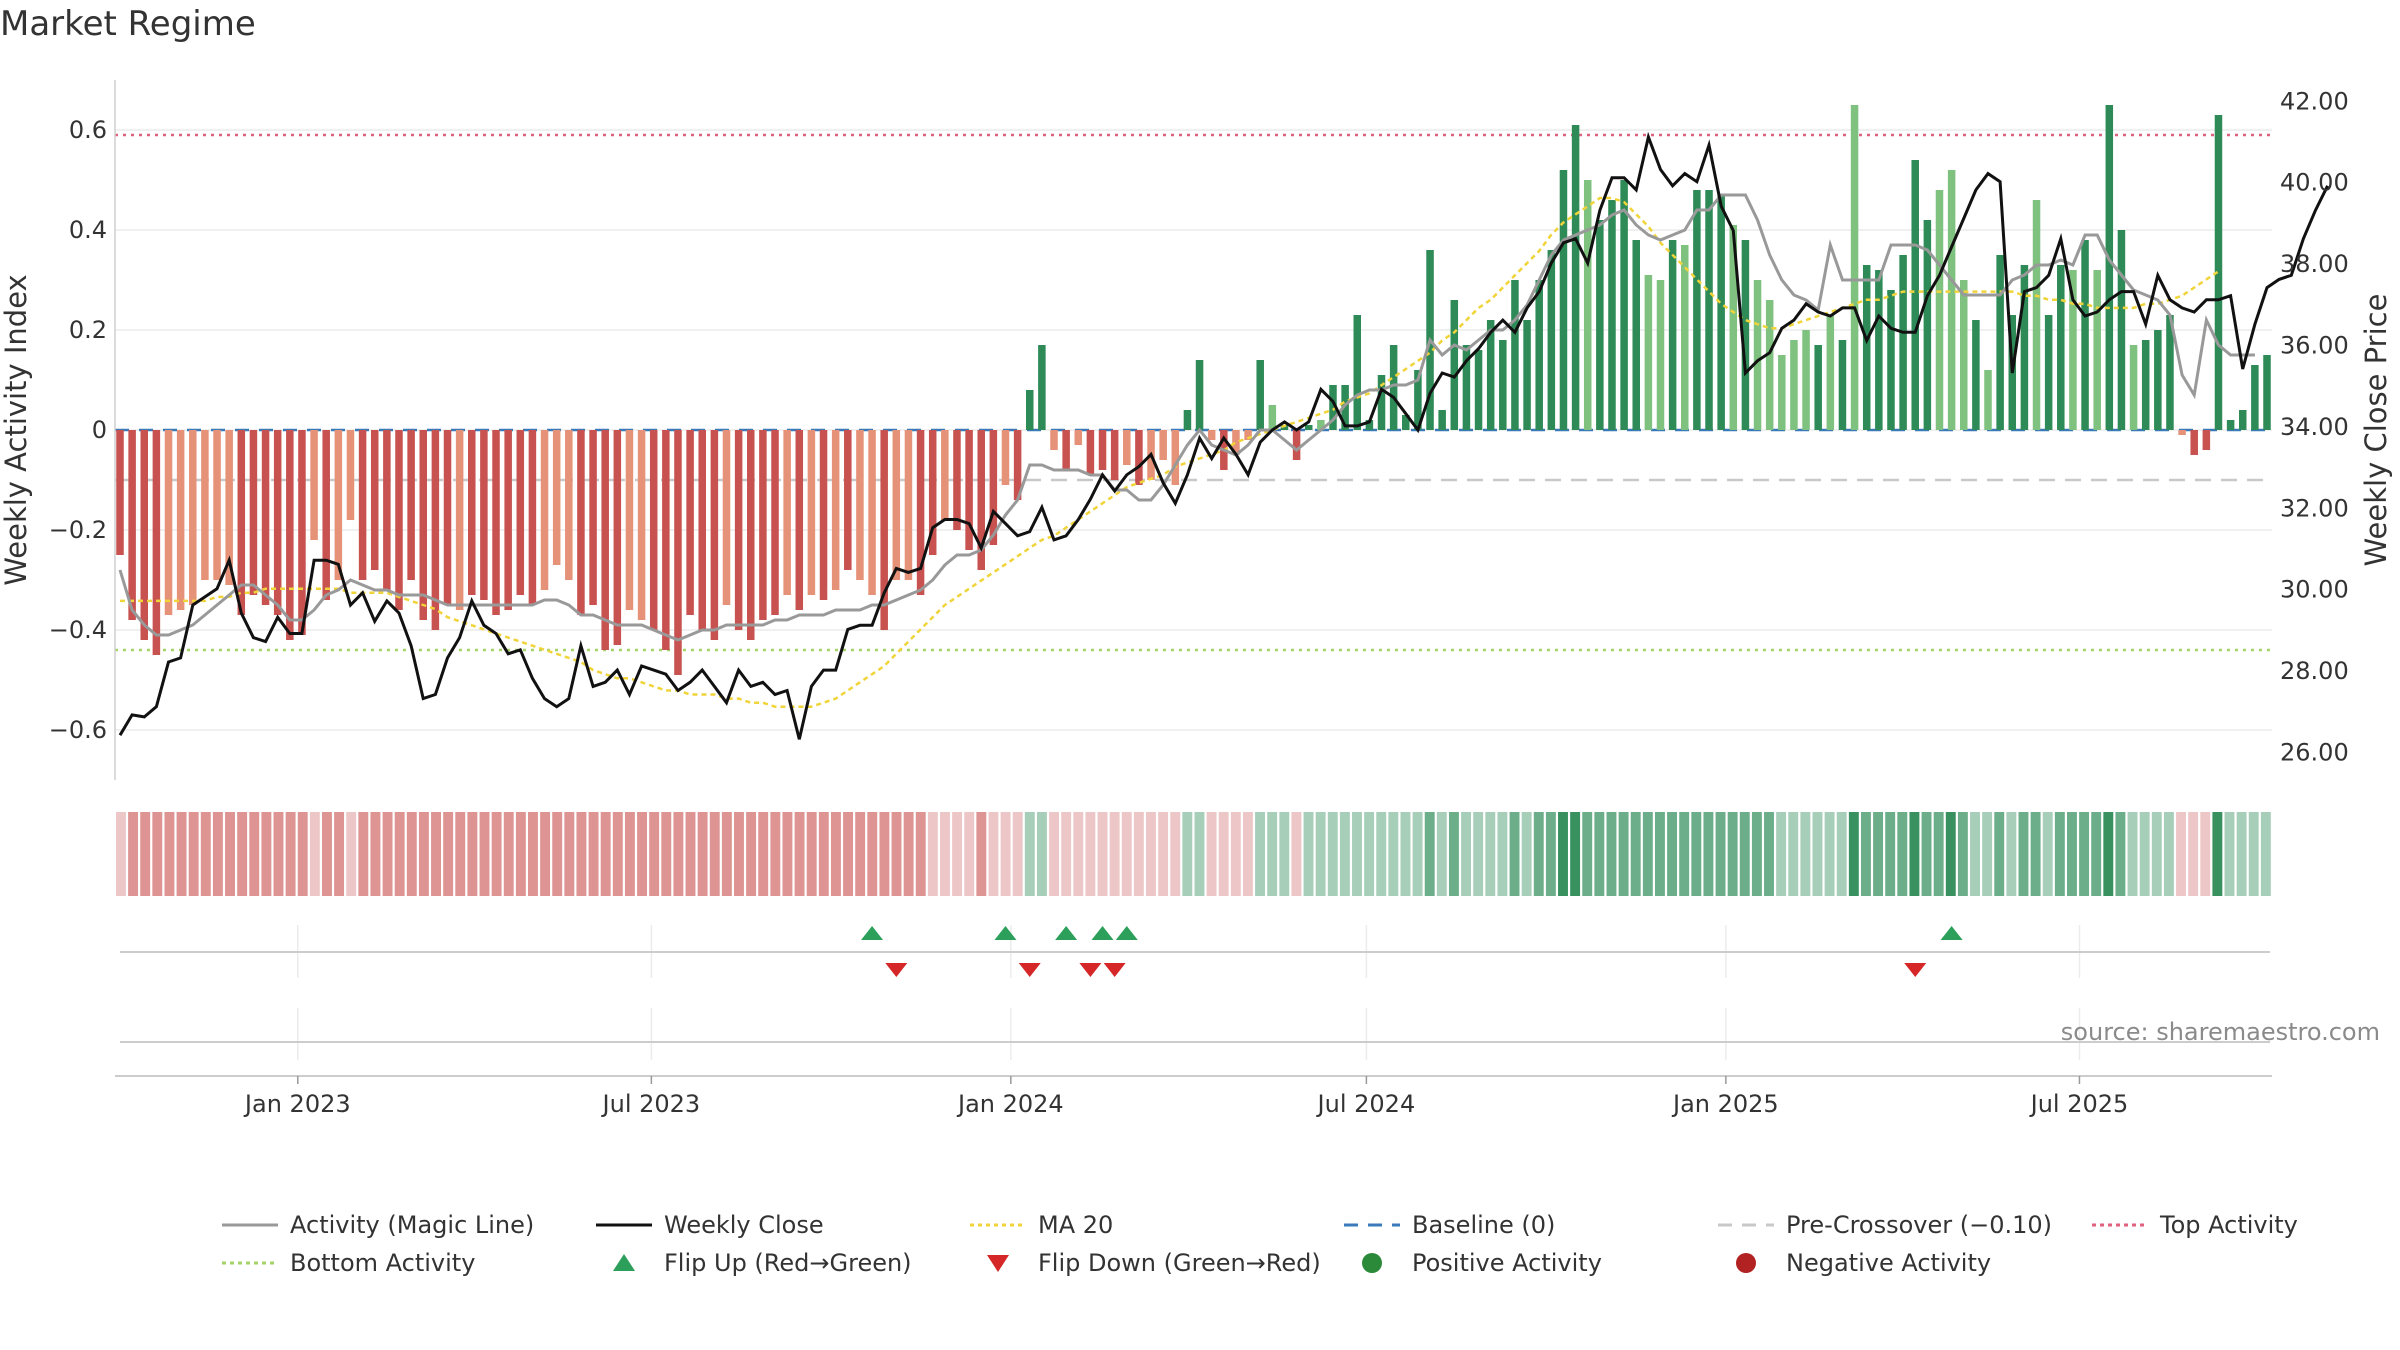 The height and width of the screenshot is (1350, 2400). I want to click on legend-label: Positive Activity, so click(1507, 1263).